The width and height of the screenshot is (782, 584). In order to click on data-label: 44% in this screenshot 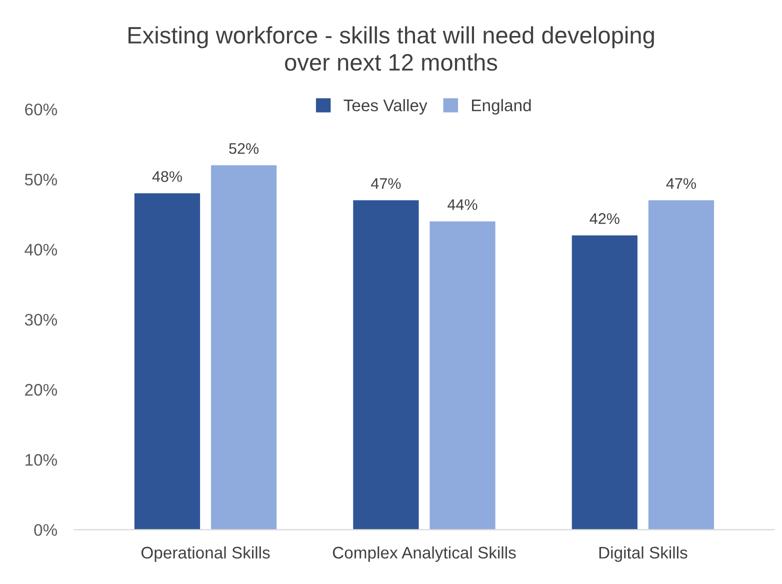, I will do `click(463, 204)`.